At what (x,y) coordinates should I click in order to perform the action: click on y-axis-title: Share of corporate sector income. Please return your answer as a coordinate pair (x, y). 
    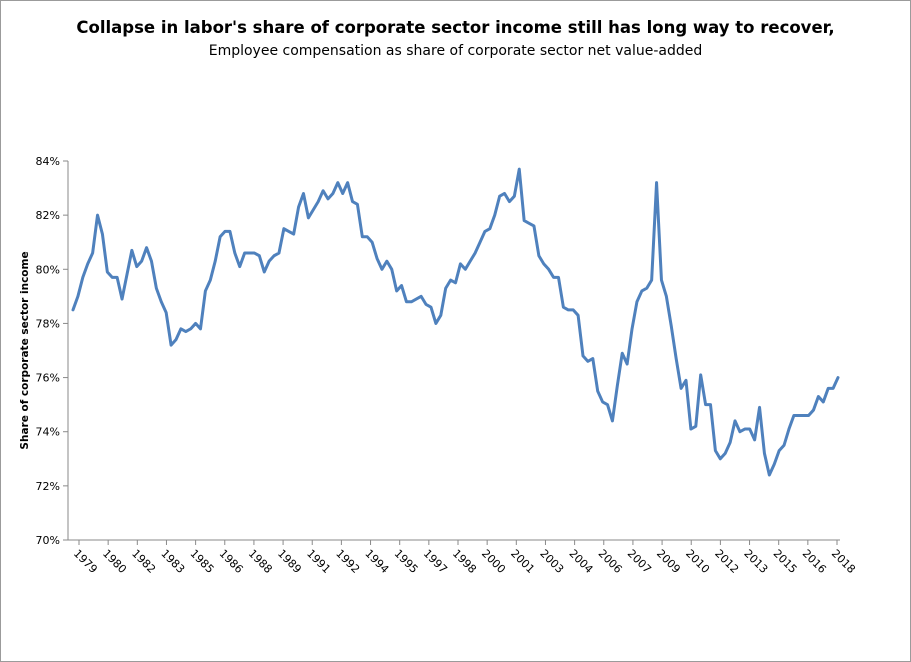
    Looking at the image, I should click on (25, 350).